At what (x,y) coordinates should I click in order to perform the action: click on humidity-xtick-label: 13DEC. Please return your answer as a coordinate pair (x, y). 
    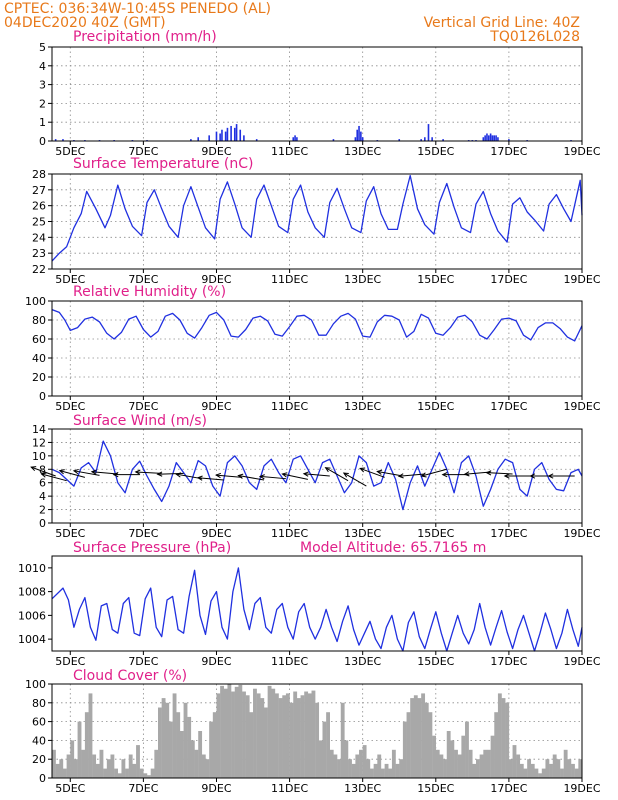
    Looking at the image, I should click on (362, 406).